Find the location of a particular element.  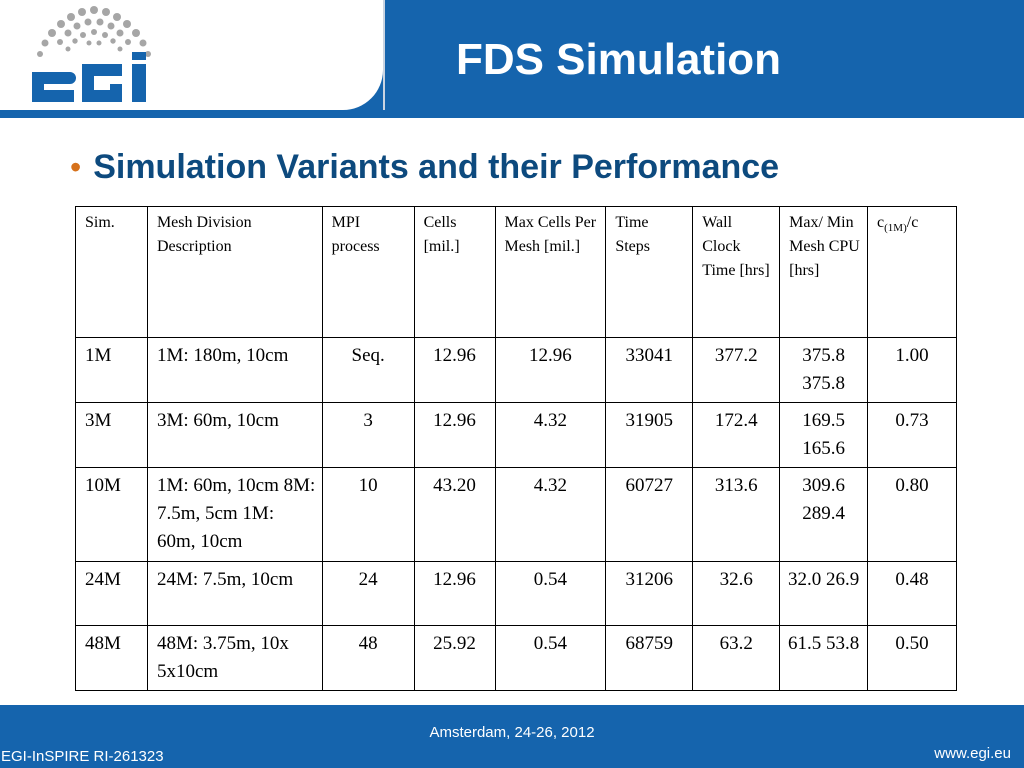

footer-bar is located at coordinates (512, 736).